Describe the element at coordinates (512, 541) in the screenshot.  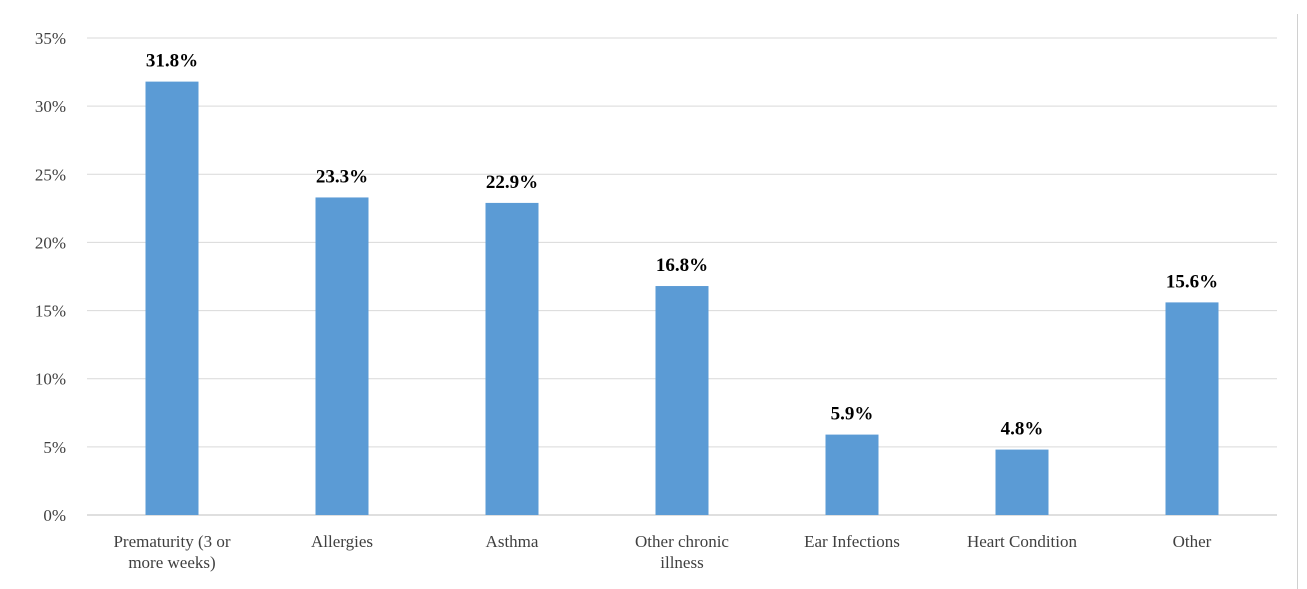
I see `category-label: Asthma` at that location.